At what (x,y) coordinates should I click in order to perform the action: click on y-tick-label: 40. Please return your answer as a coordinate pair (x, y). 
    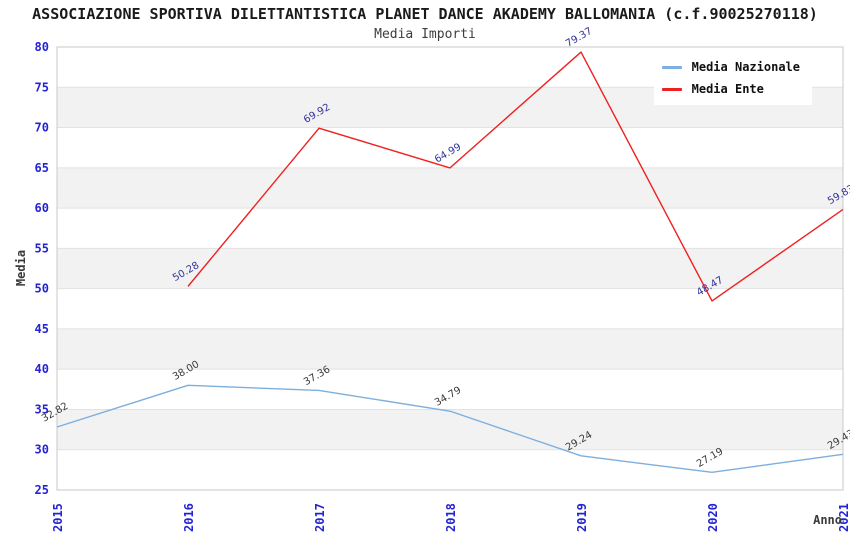
    Looking at the image, I should click on (42, 369).